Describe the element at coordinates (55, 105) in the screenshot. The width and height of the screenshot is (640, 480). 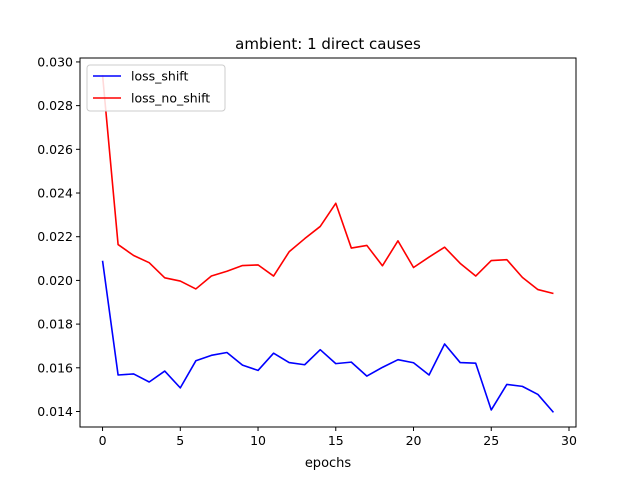
I see `y-tick-label: 0.028` at that location.